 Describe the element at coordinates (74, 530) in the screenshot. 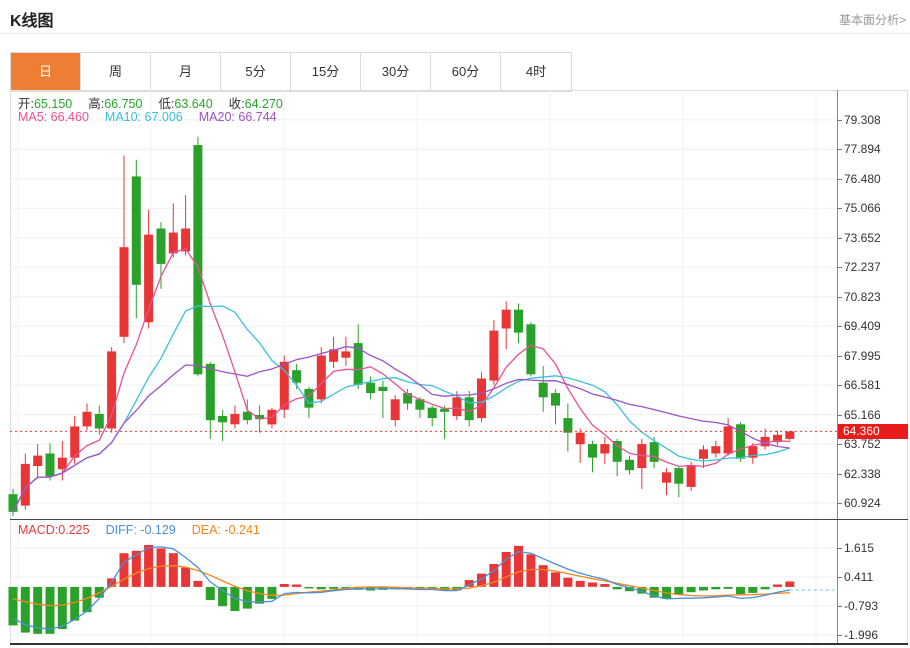

I see `macd-value: 0.225` at that location.